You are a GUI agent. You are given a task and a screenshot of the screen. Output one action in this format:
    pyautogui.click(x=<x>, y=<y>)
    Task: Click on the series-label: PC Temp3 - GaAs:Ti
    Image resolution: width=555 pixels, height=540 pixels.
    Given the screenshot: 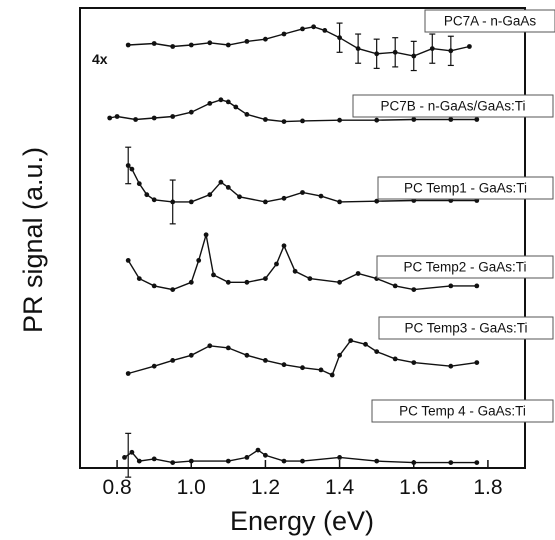 What is the action you would take?
    pyautogui.click(x=465, y=328)
    